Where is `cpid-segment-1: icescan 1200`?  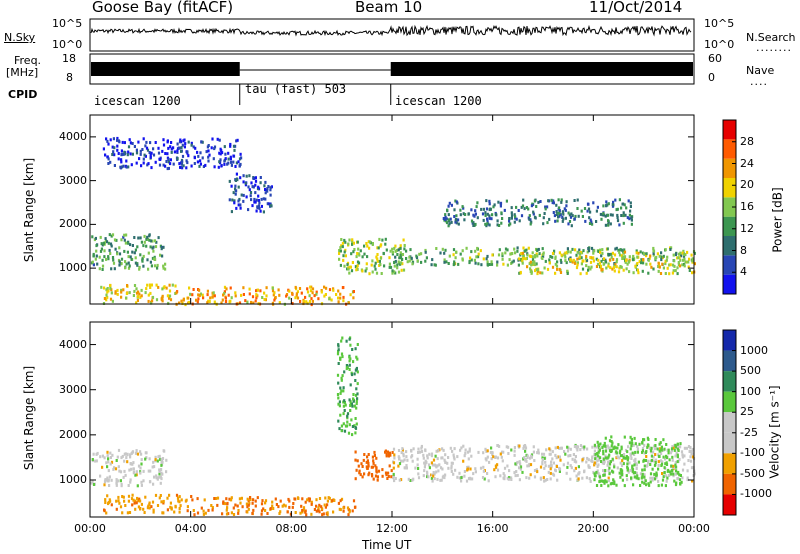
cpid-segment-1: icescan 1200 is located at coordinates (137, 101).